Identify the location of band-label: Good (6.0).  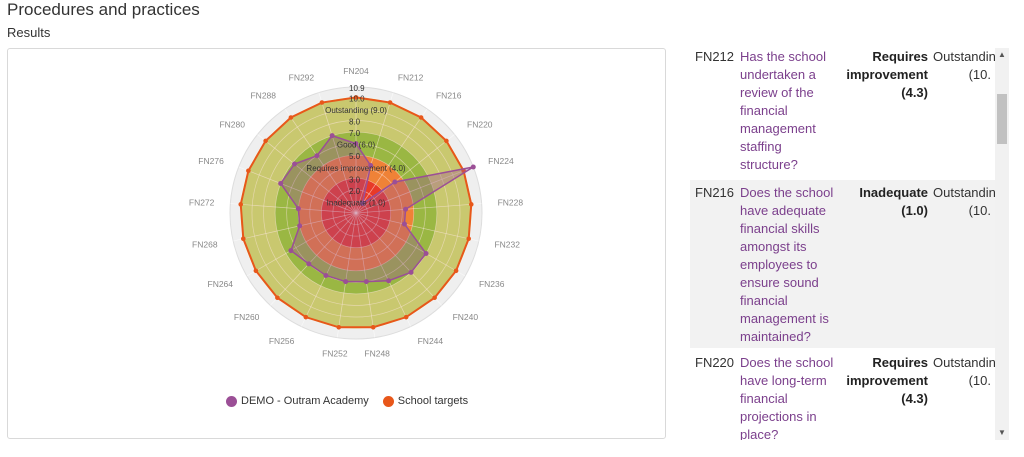
(356, 145).